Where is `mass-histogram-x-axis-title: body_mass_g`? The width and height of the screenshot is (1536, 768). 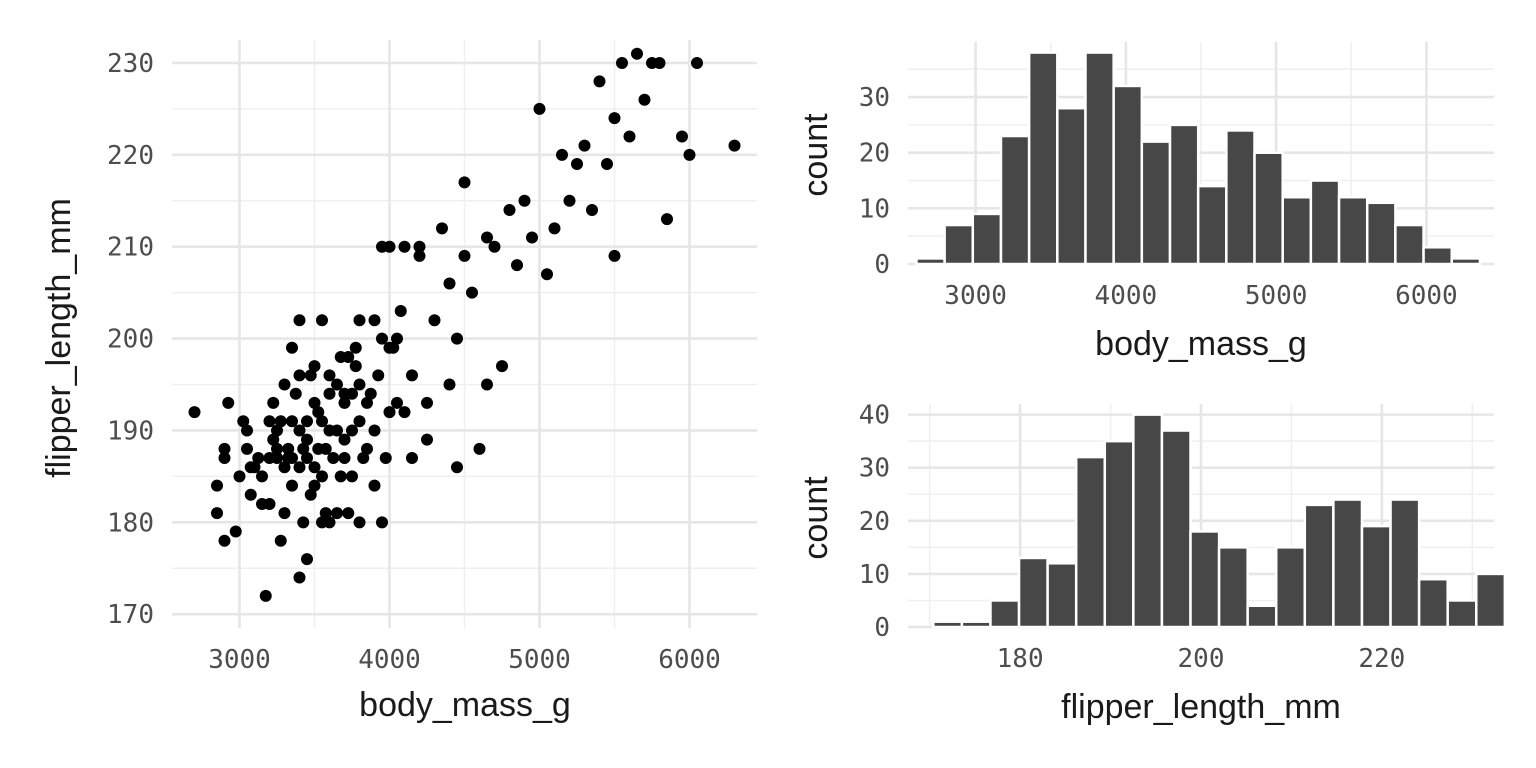 mass-histogram-x-axis-title: body_mass_g is located at coordinates (1201, 344).